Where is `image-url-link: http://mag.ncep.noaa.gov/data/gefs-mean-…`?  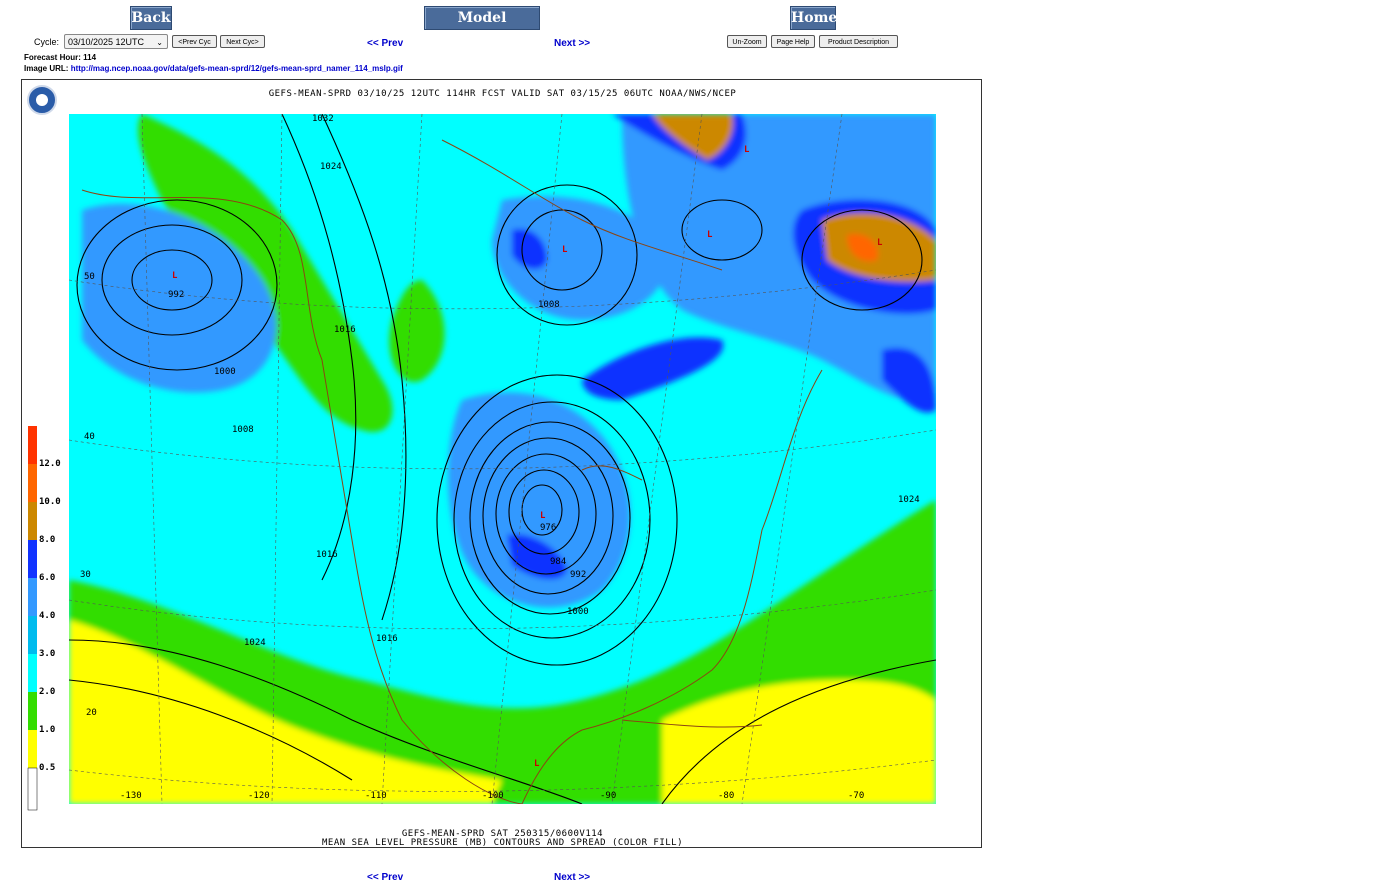 image-url-link: http://mag.ncep.noaa.gov/data/gefs-mean-… is located at coordinates (236, 68).